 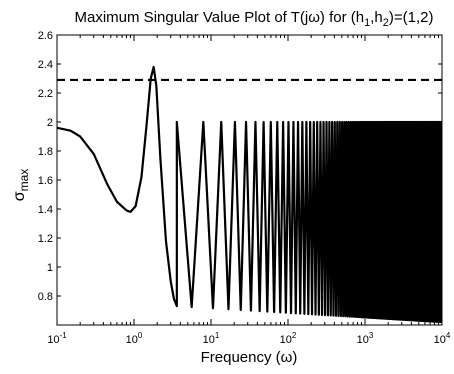 I want to click on x-tick-label: 10⁴, so click(x=442, y=338).